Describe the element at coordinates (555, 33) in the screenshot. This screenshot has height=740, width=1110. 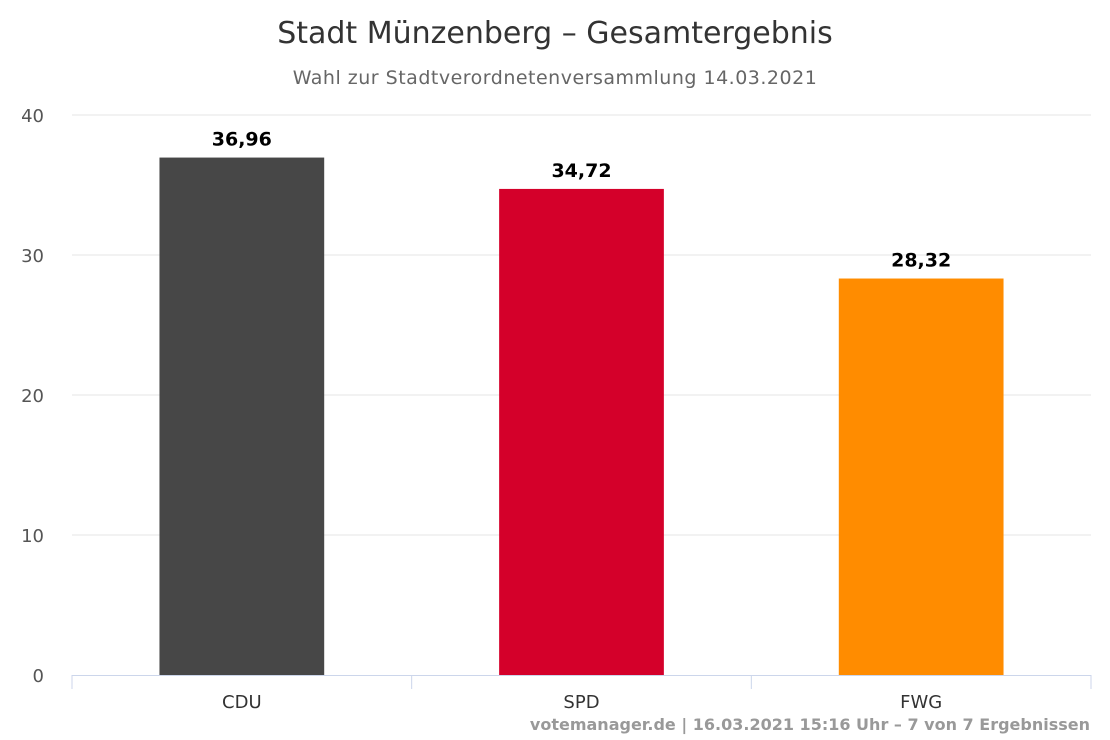
I see `chart-title: Stadt Münzenberg – Gesamtergebnis` at that location.